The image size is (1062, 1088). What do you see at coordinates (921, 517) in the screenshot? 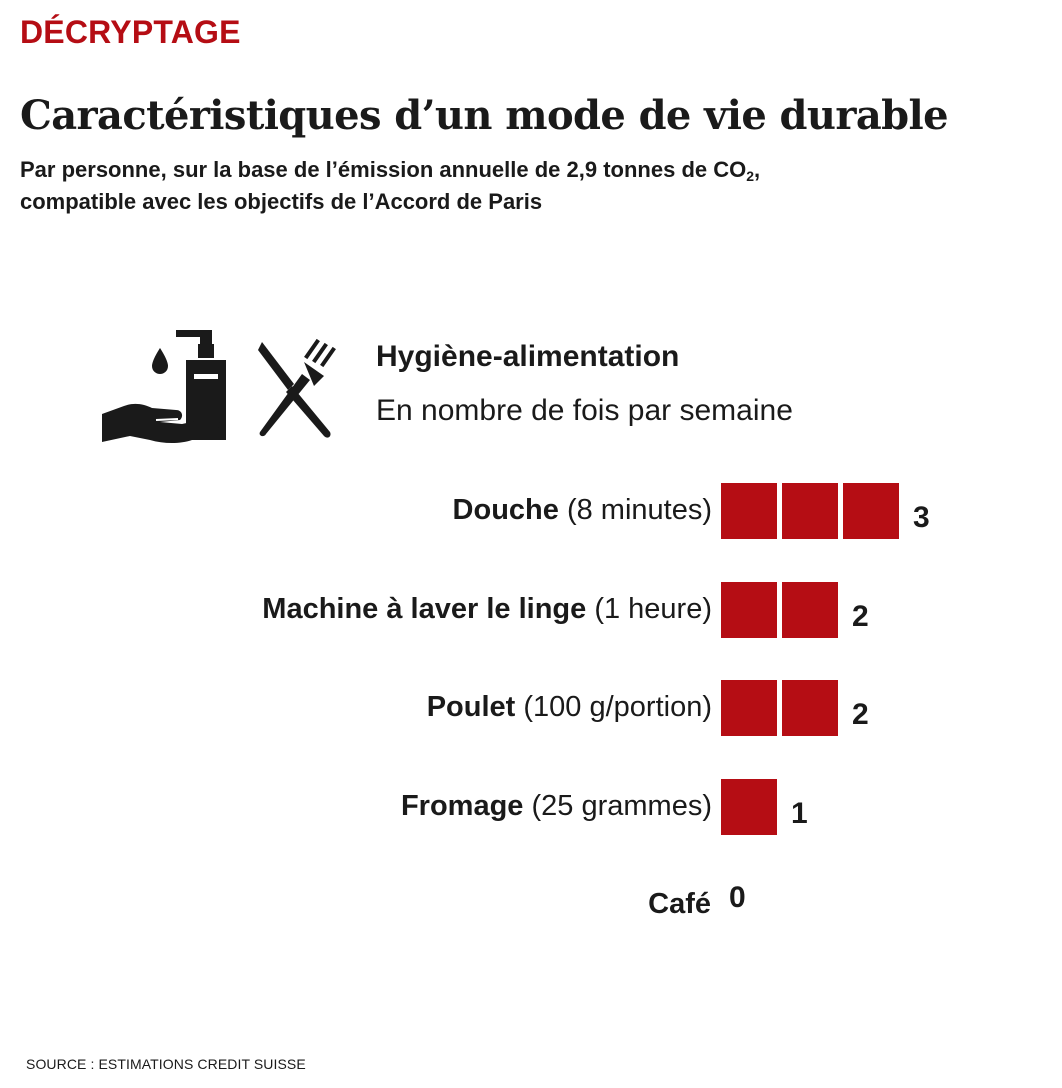
I see `value-label: 3` at bounding box center [921, 517].